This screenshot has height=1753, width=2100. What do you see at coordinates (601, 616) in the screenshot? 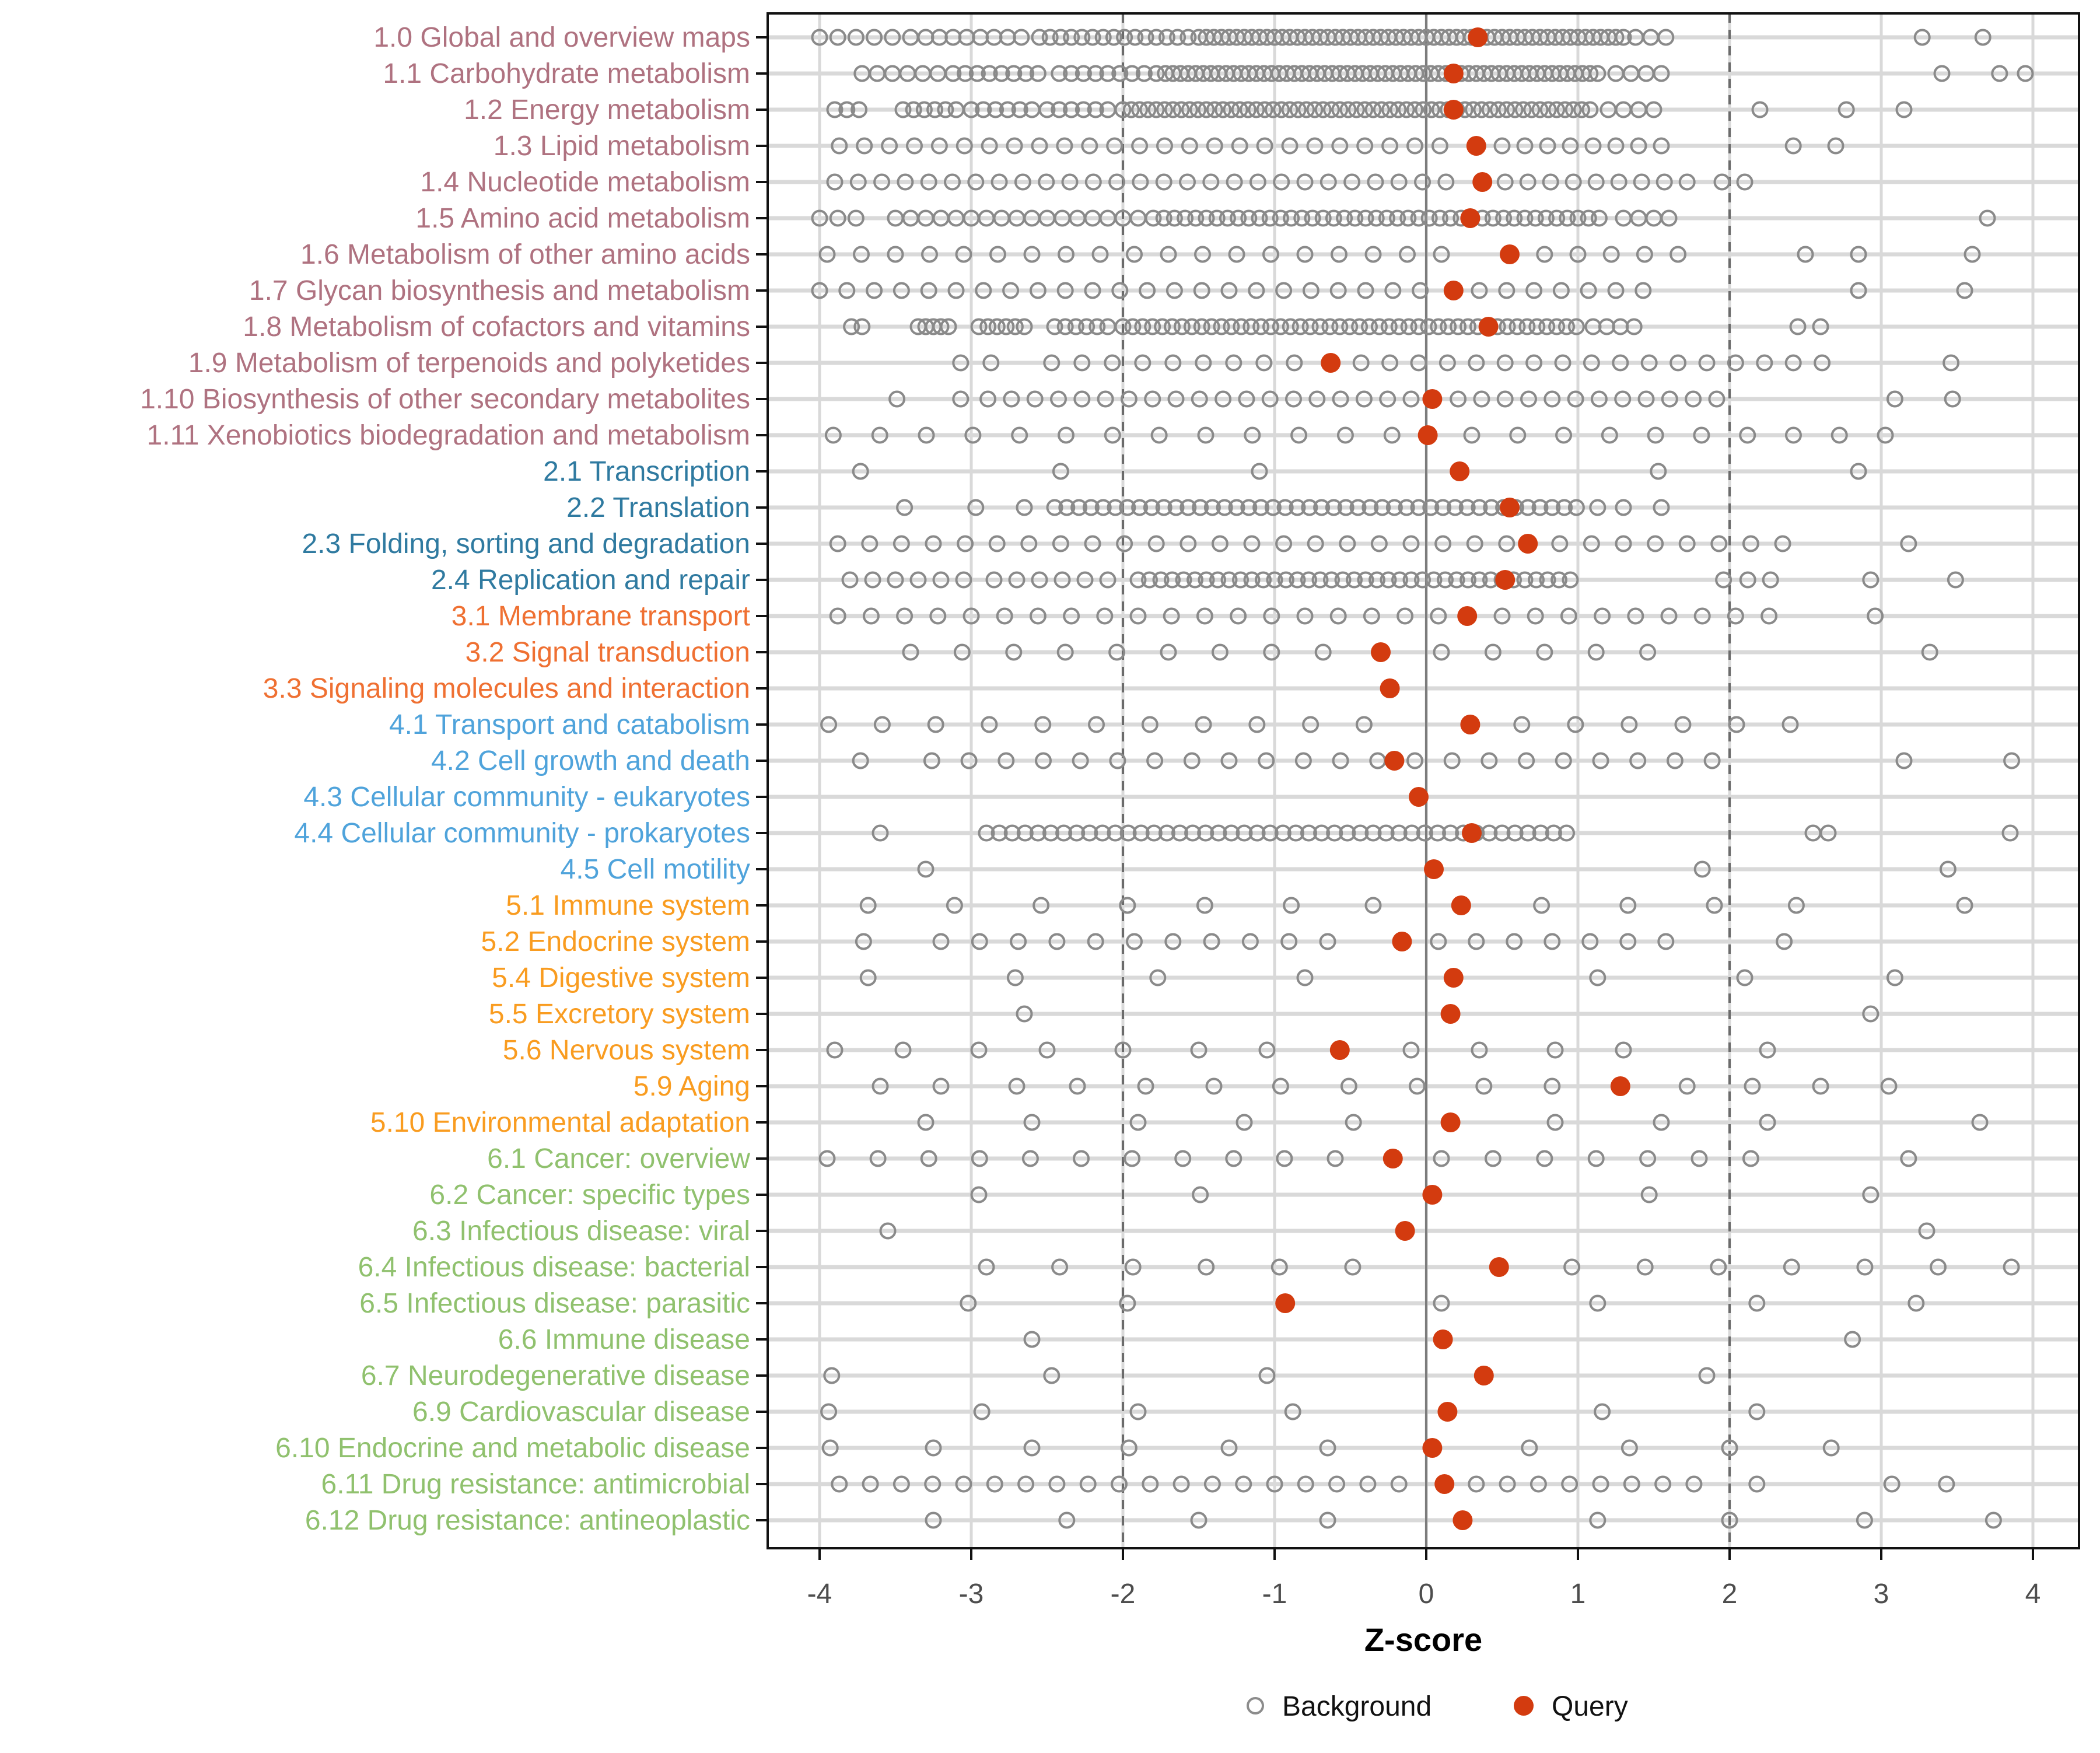
I see `row-label: 3.1 Membrane transport` at bounding box center [601, 616].